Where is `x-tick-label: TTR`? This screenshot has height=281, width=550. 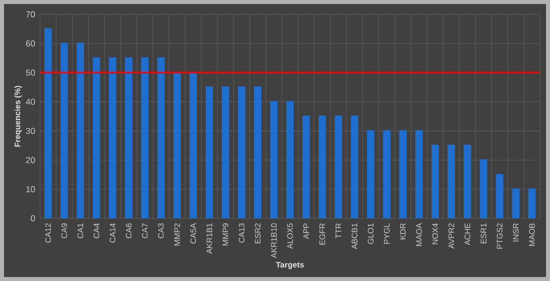
x-tick-label: TTR is located at coordinates (339, 230).